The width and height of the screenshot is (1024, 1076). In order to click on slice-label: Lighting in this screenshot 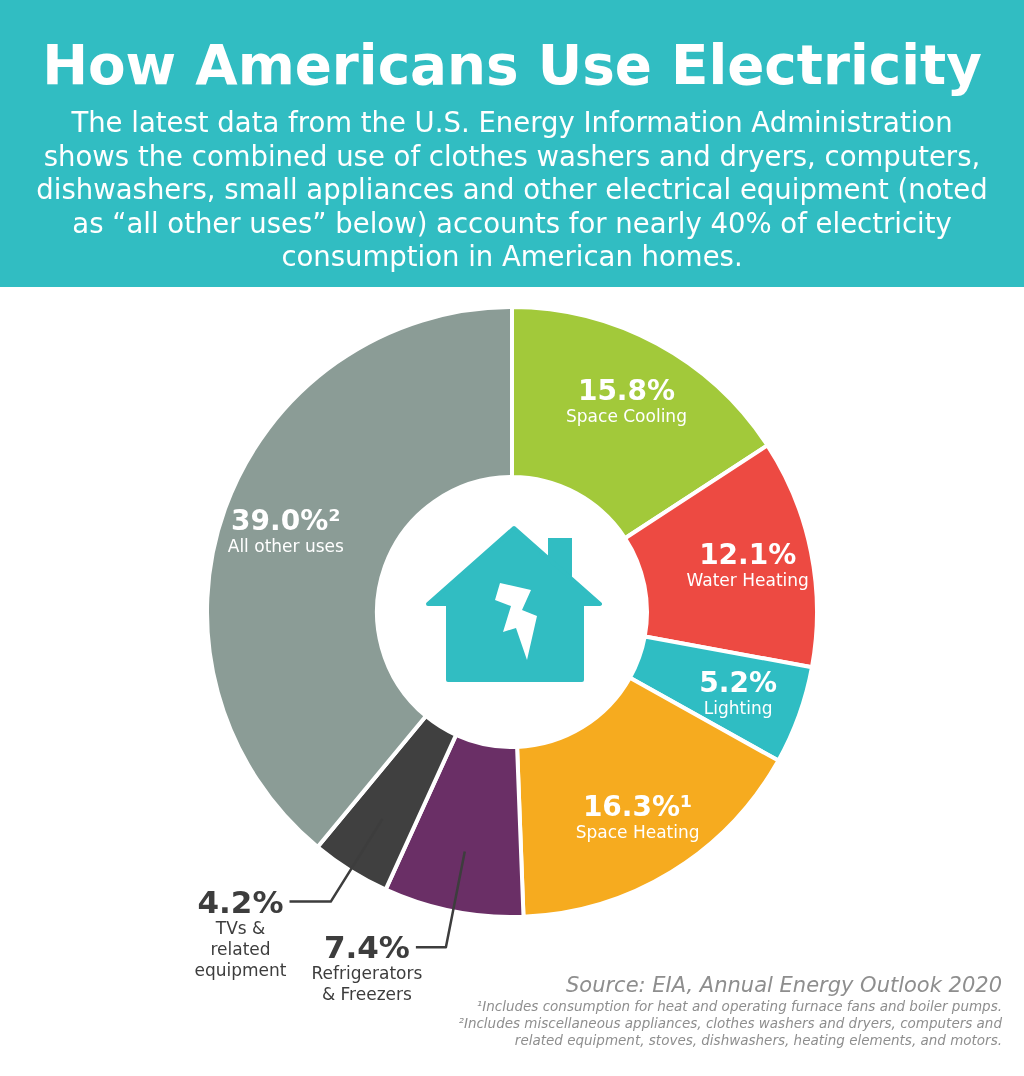, I will do `click(738, 708)`.